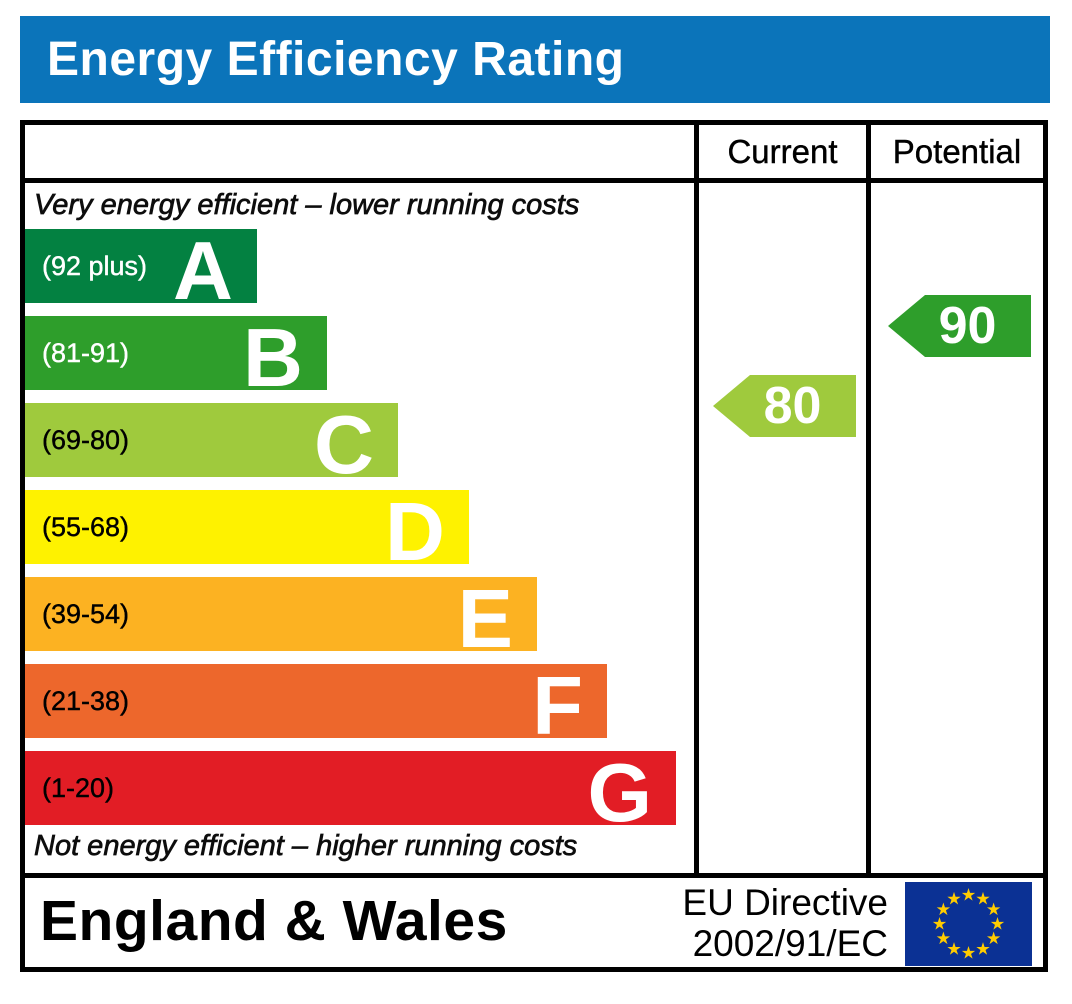 This screenshot has width=1072, height=1004. I want to click on footer-divider-line, so click(534, 875).